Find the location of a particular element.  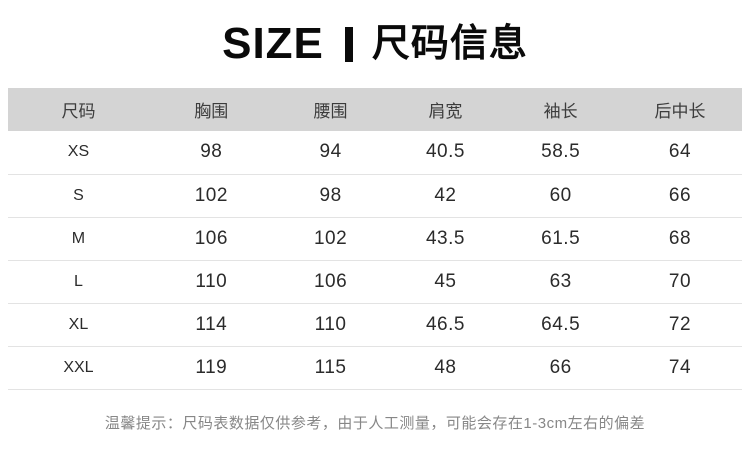

value-cell: 68 is located at coordinates (679, 239).